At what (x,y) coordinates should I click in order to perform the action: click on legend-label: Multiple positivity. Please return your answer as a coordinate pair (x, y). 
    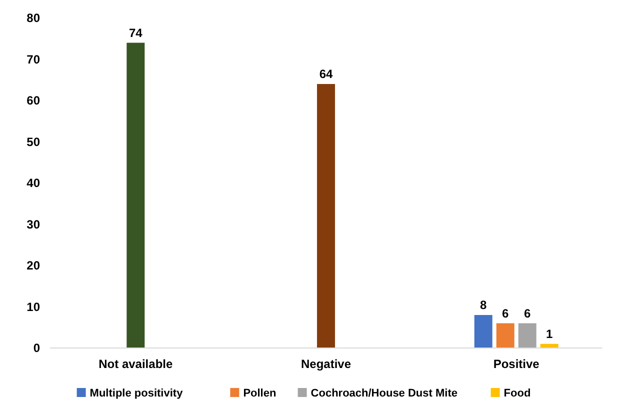
    Looking at the image, I should click on (137, 393).